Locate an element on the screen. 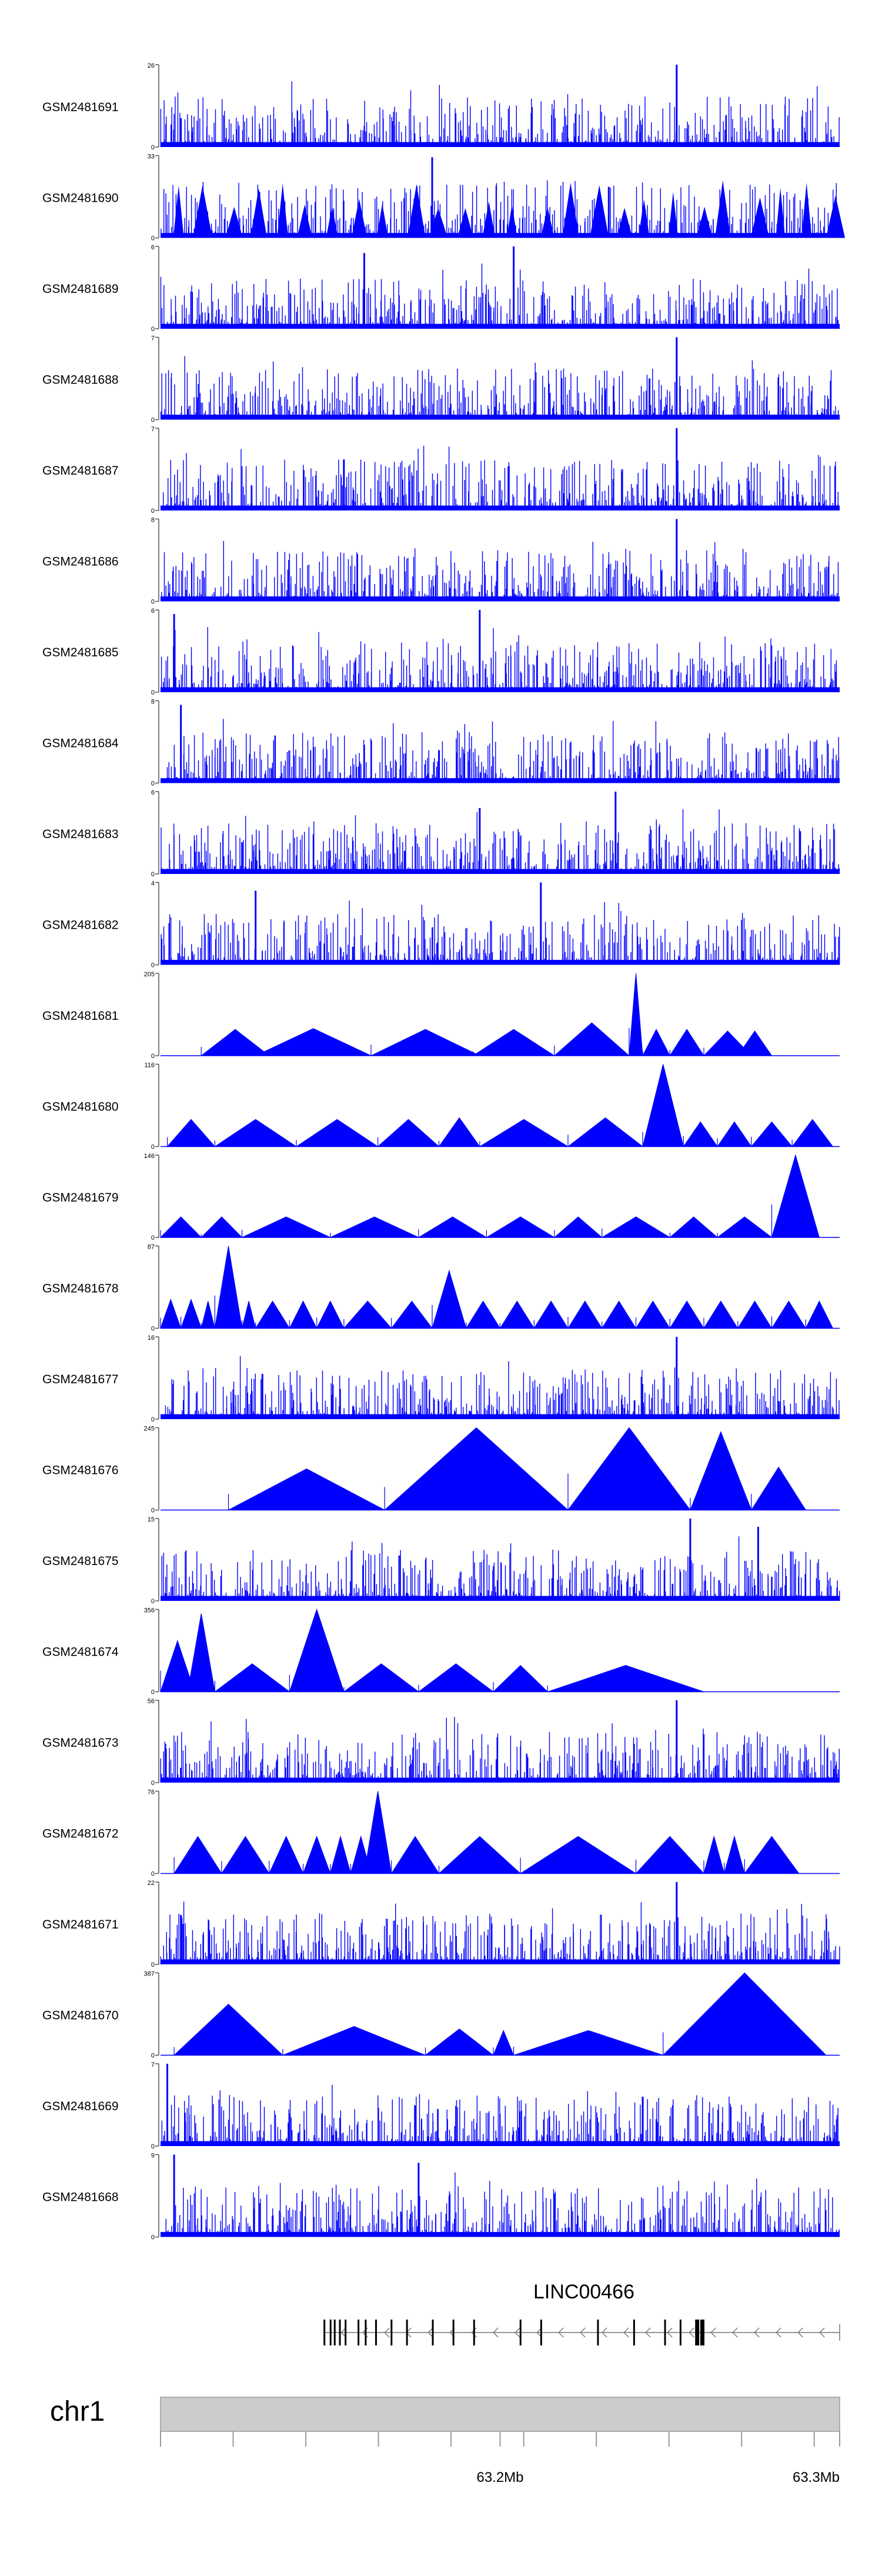  track-GSM2481674: GSM2481674 356 0 is located at coordinates (441, 1651).